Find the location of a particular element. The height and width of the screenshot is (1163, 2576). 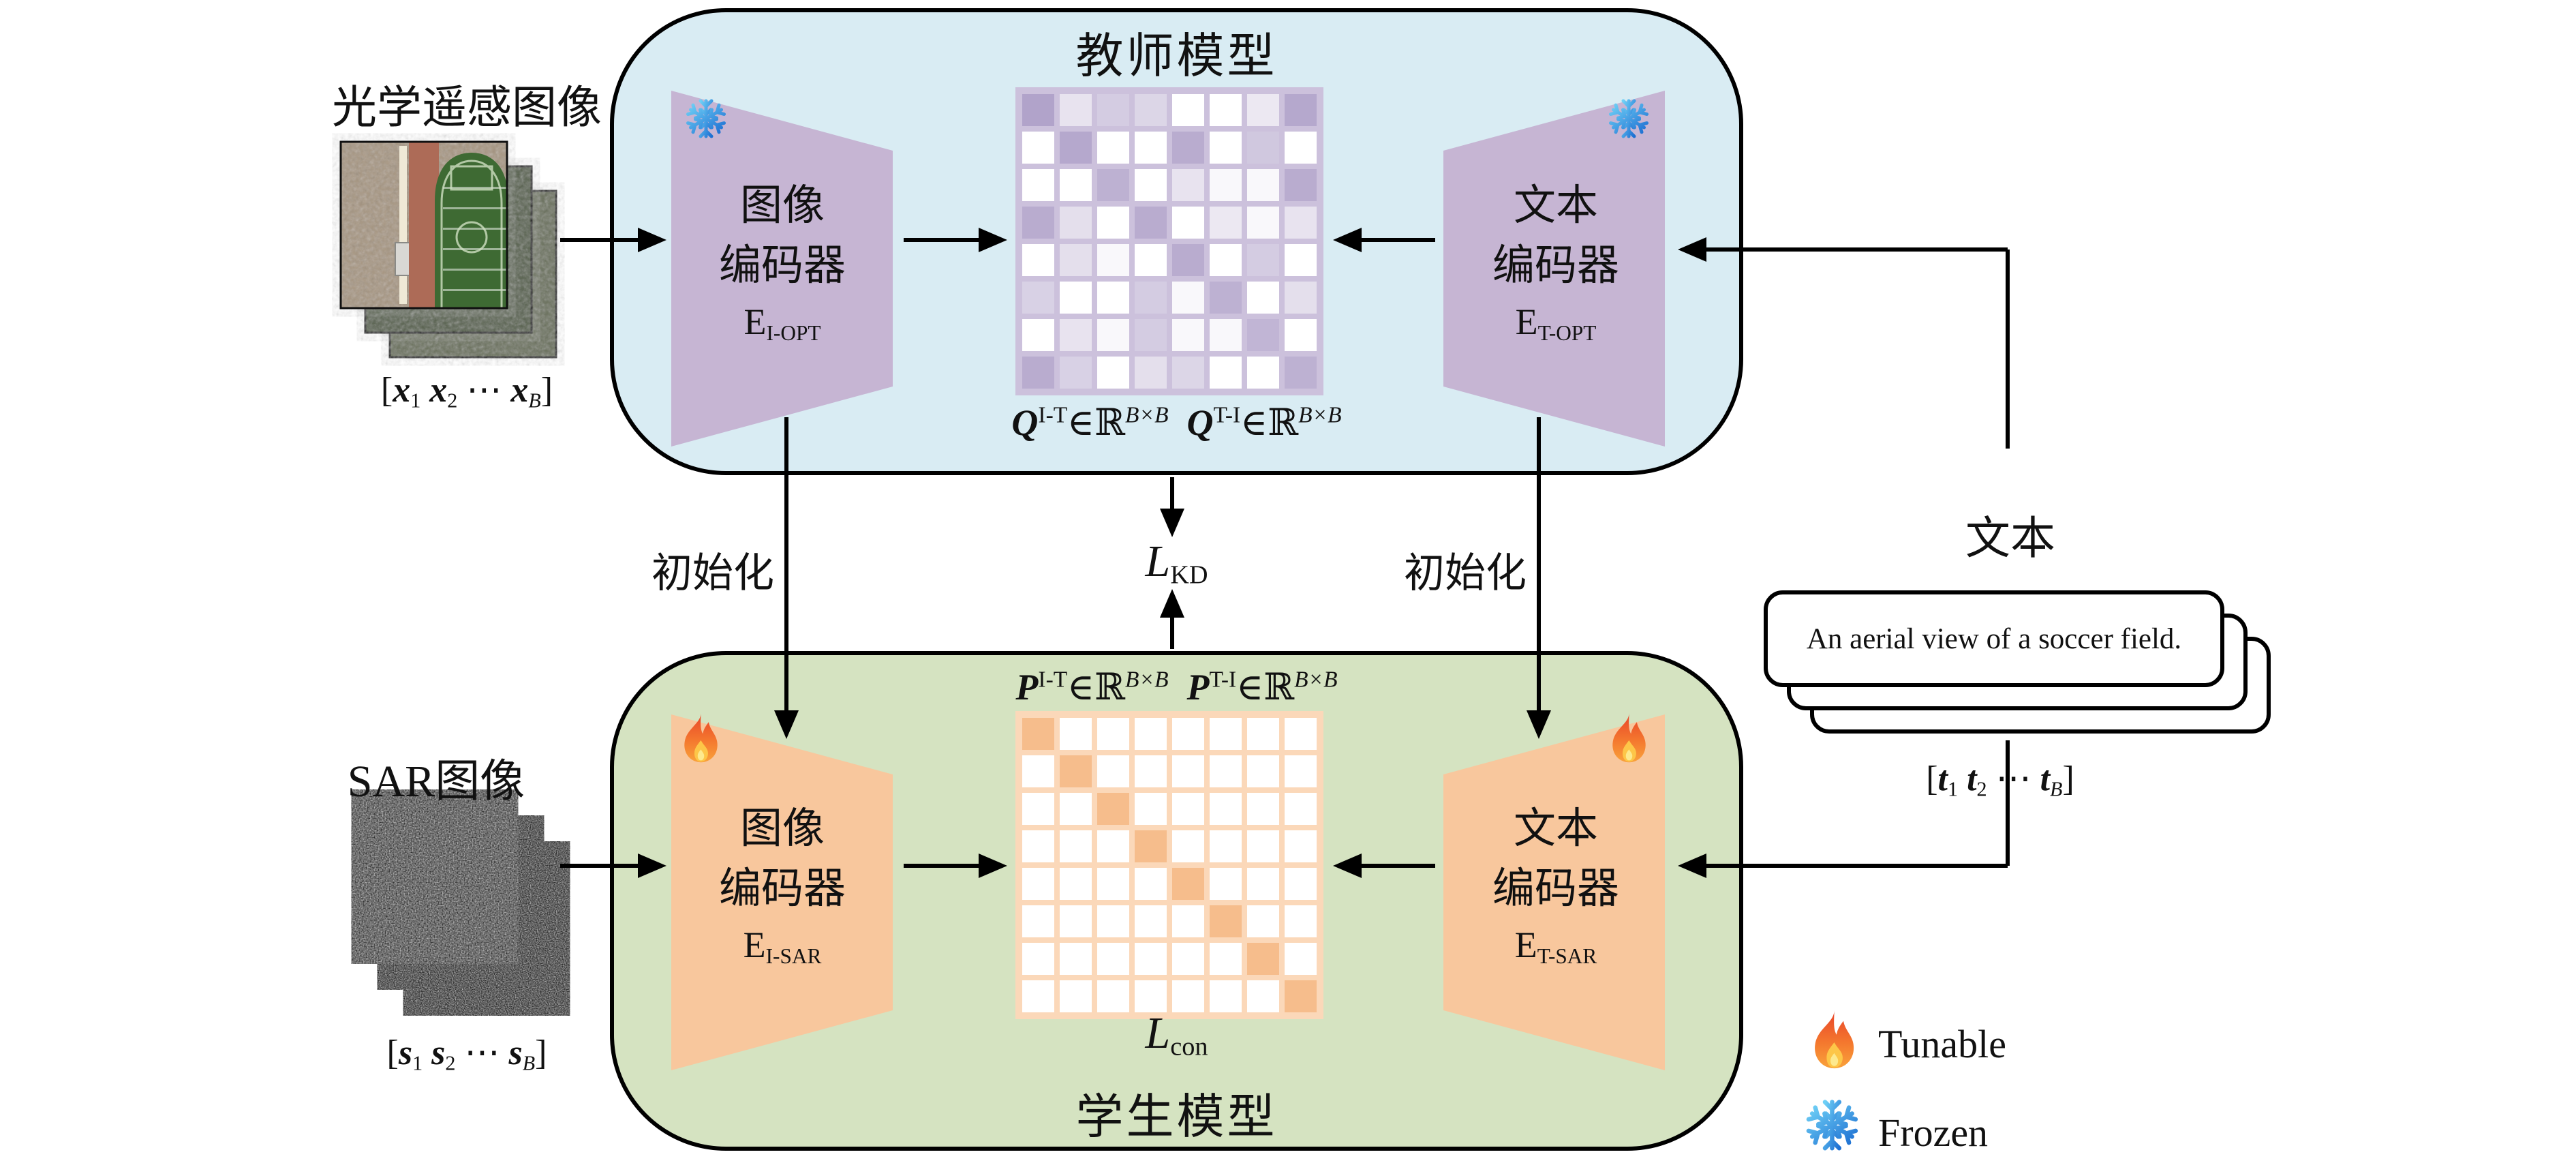

sar-batch-notation: [s1 s2 ⋯ sB] is located at coordinates (466, 1054).